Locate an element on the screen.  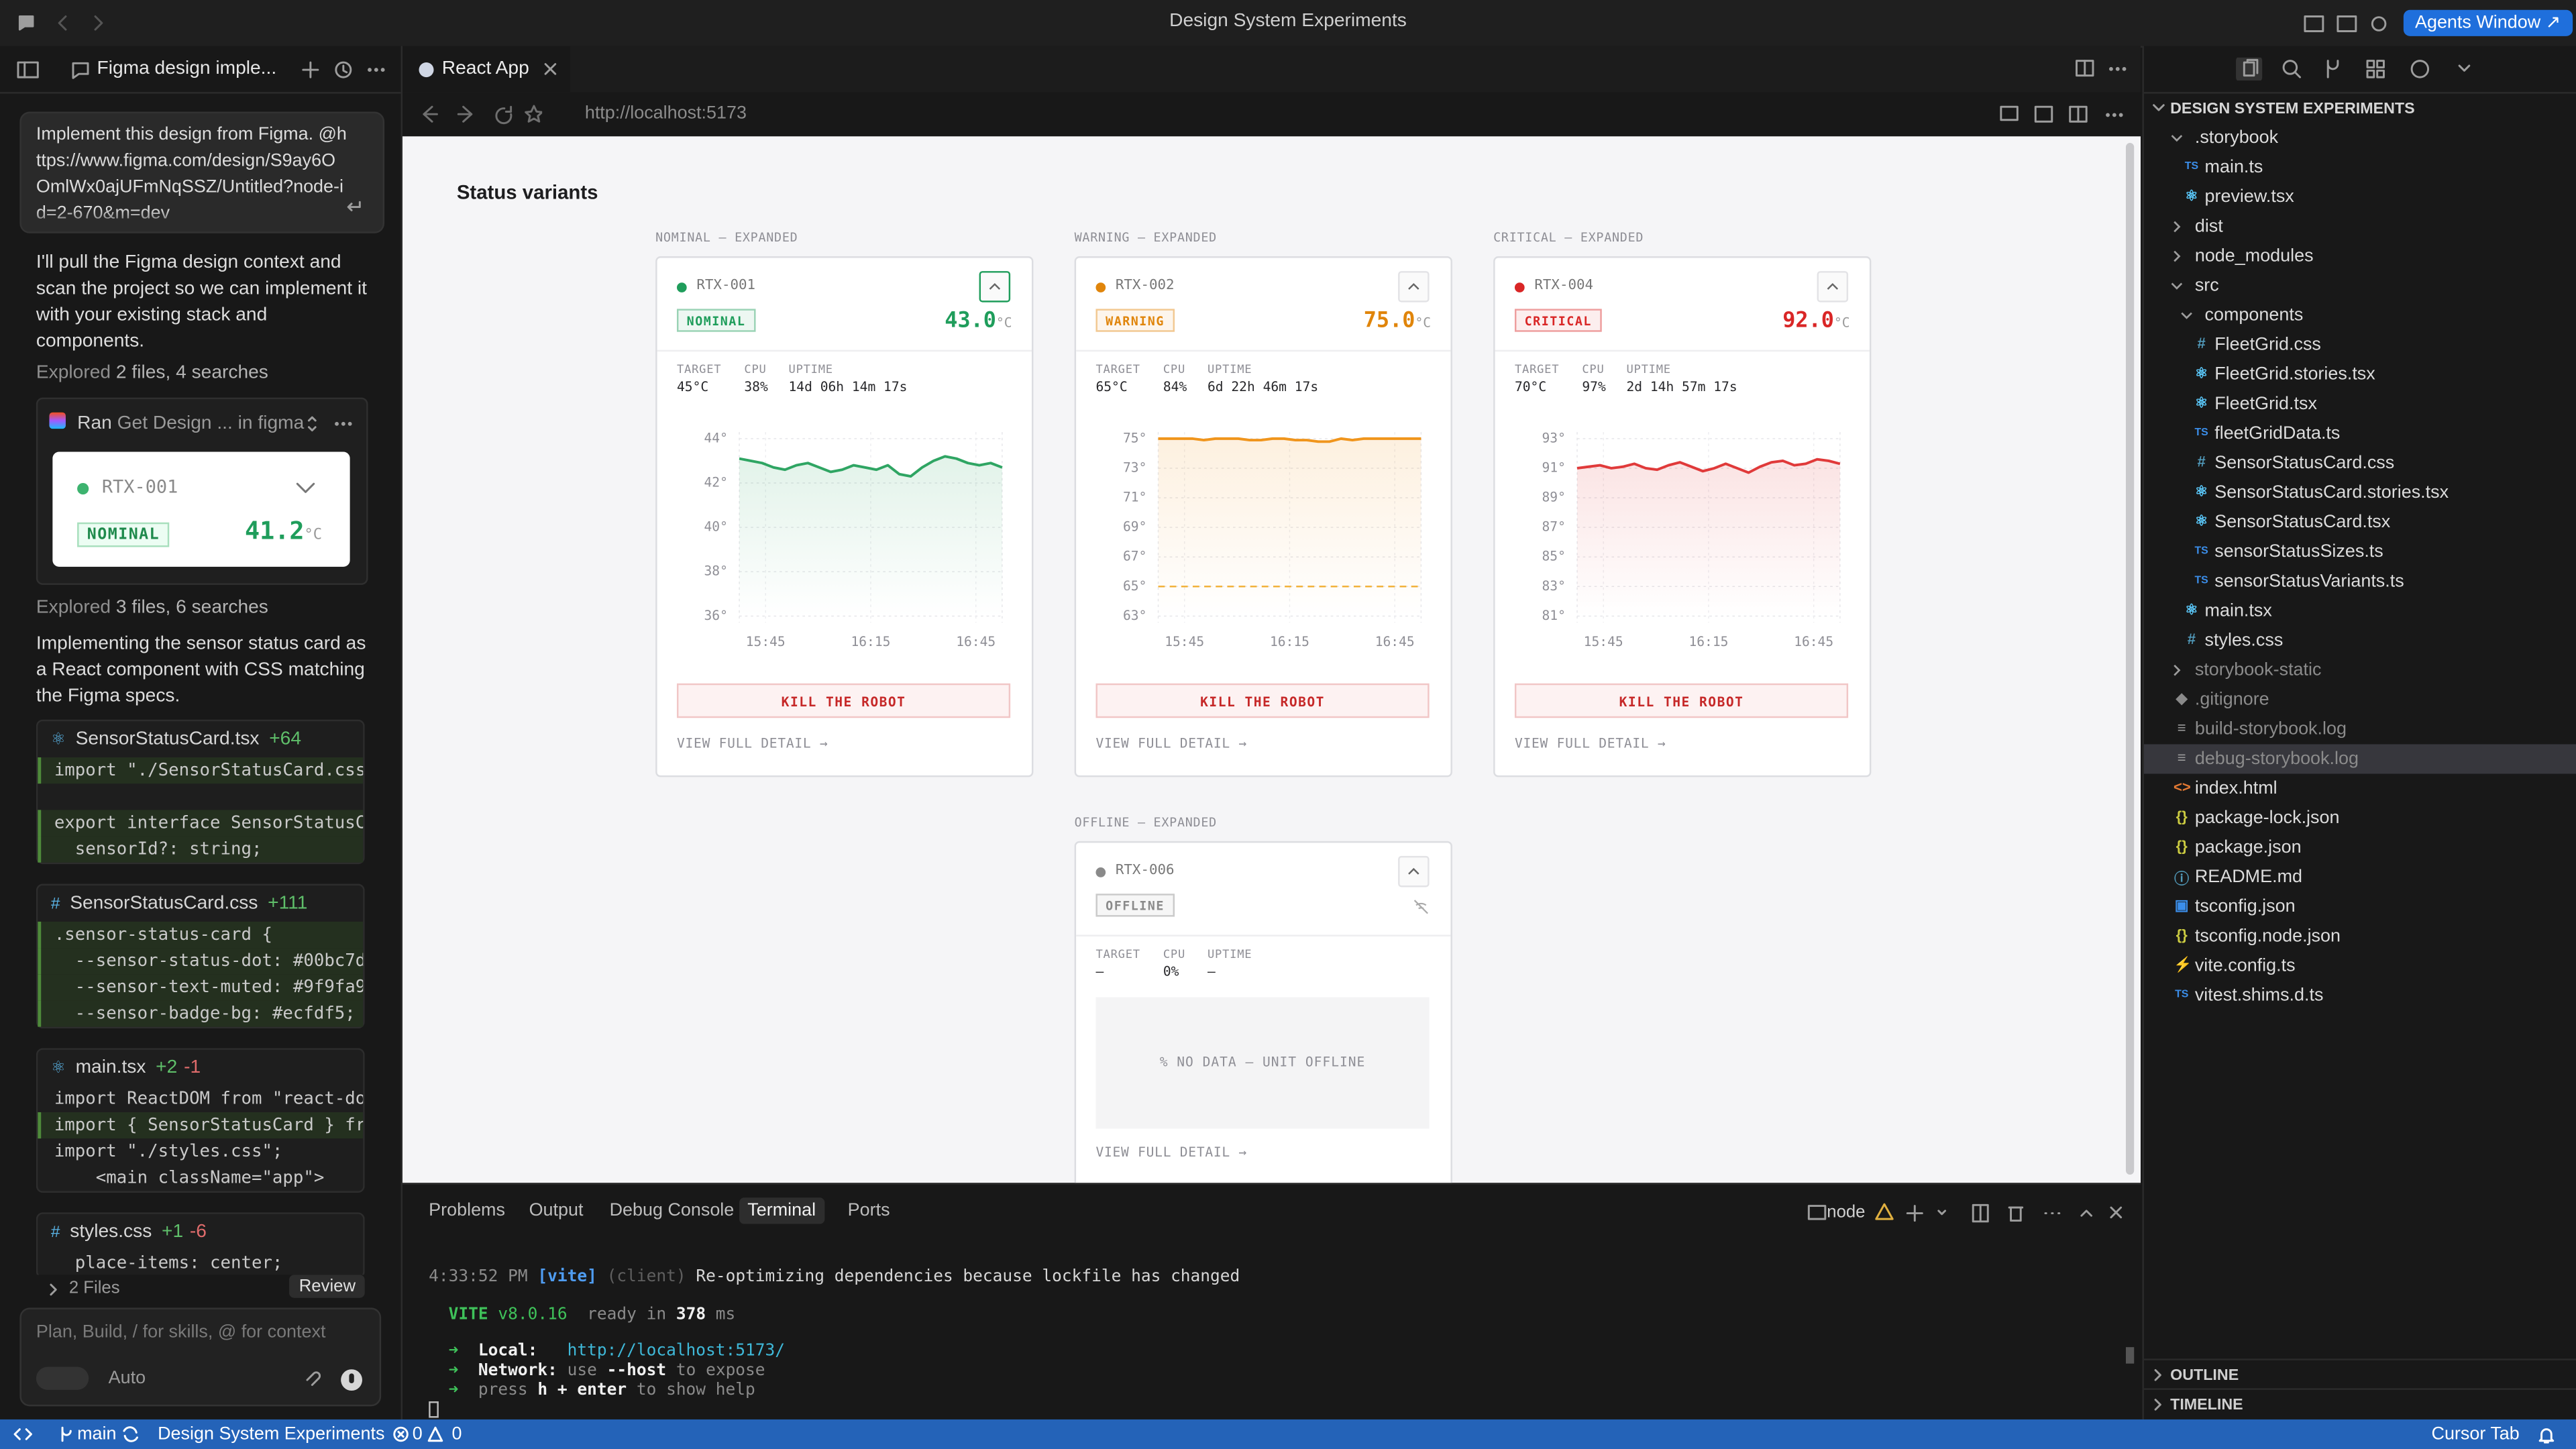
file-row: ⚛ preview.tsx is located at coordinates (2360, 197).